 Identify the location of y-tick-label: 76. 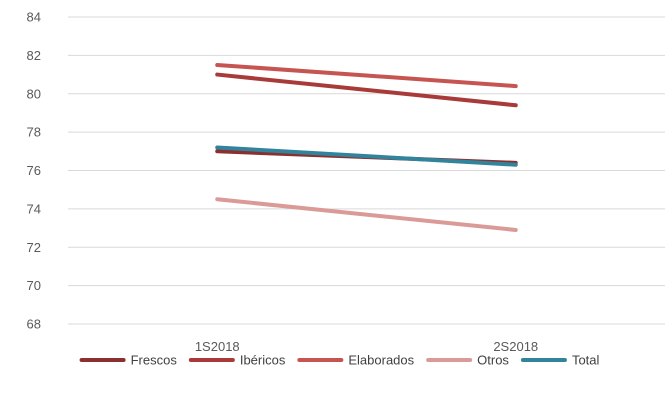
(34, 170).